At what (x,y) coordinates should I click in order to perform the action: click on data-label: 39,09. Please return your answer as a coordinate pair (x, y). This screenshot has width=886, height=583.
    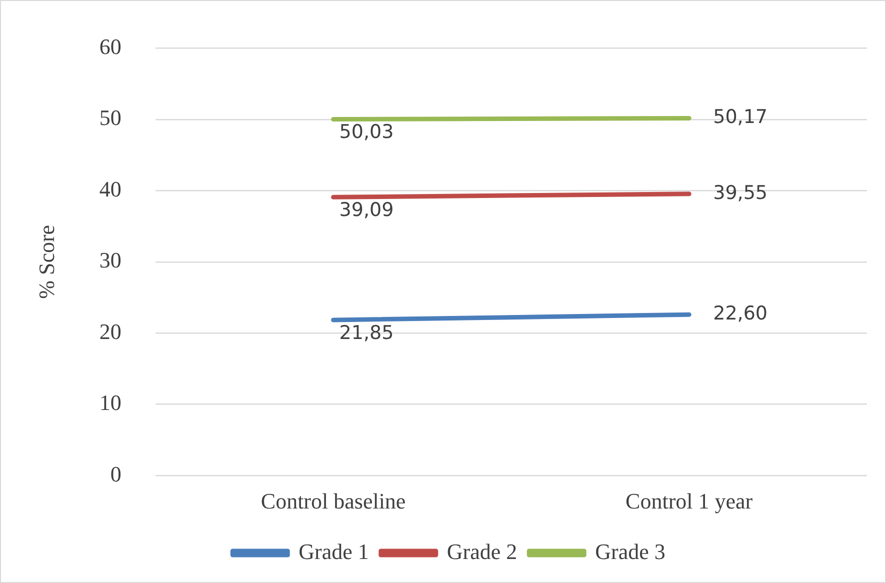
    Looking at the image, I should click on (366, 210).